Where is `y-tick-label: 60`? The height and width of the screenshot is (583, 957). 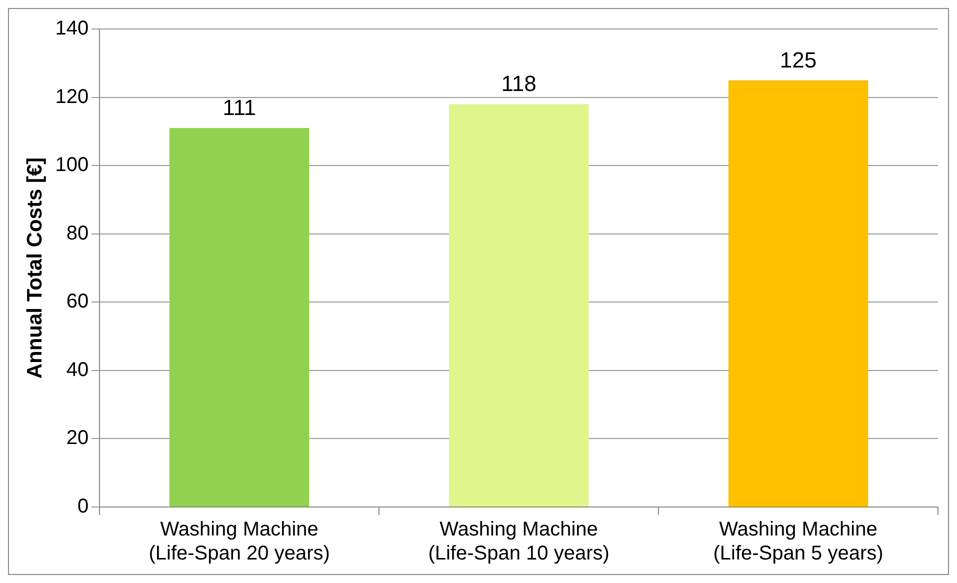
y-tick-label: 60 is located at coordinates (77, 301).